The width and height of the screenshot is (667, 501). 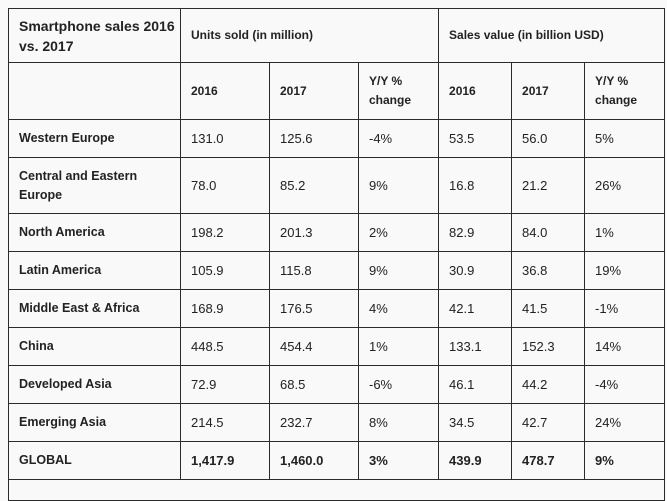 What do you see at coordinates (314, 422) in the screenshot?
I see `cell-u17: 232.7` at bounding box center [314, 422].